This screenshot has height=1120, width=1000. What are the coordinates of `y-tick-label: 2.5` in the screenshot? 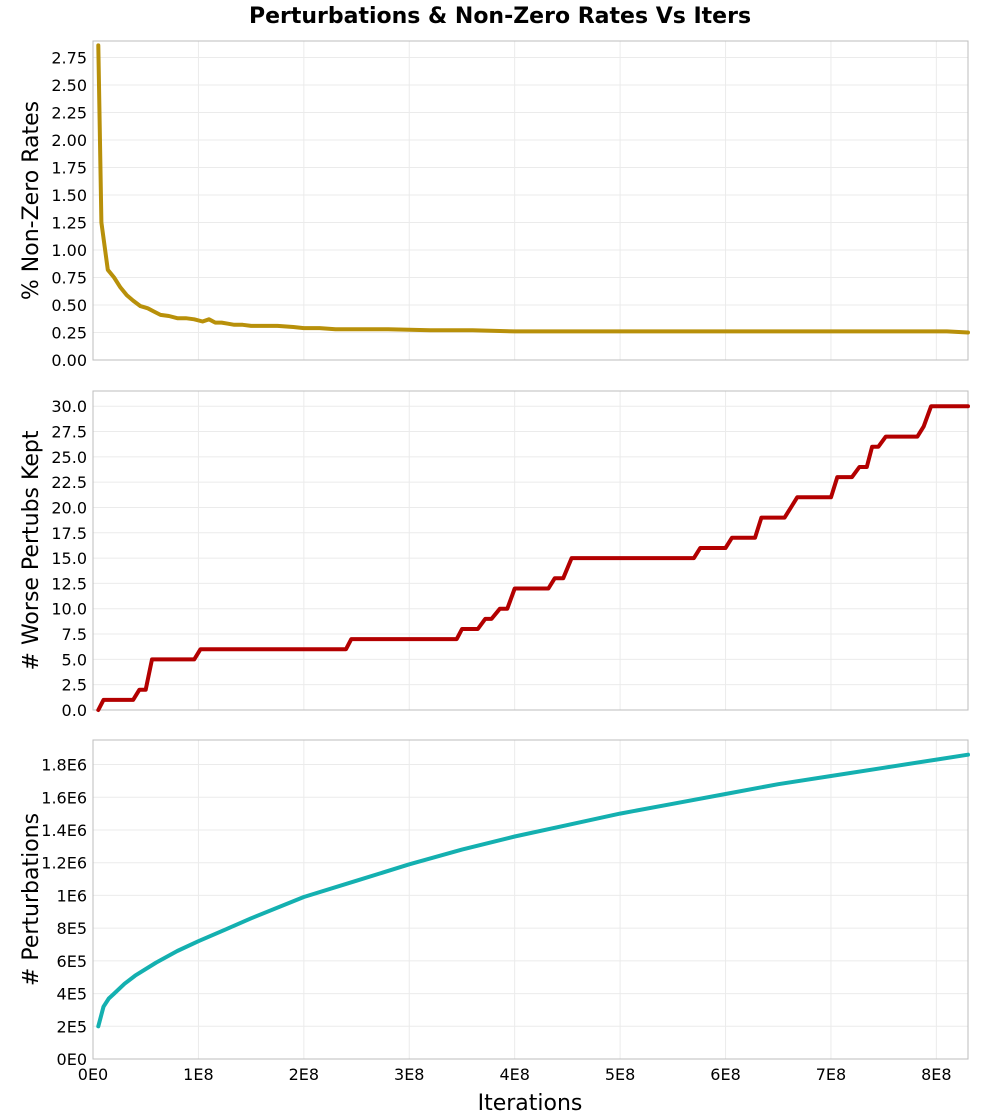 It's located at (74, 685).